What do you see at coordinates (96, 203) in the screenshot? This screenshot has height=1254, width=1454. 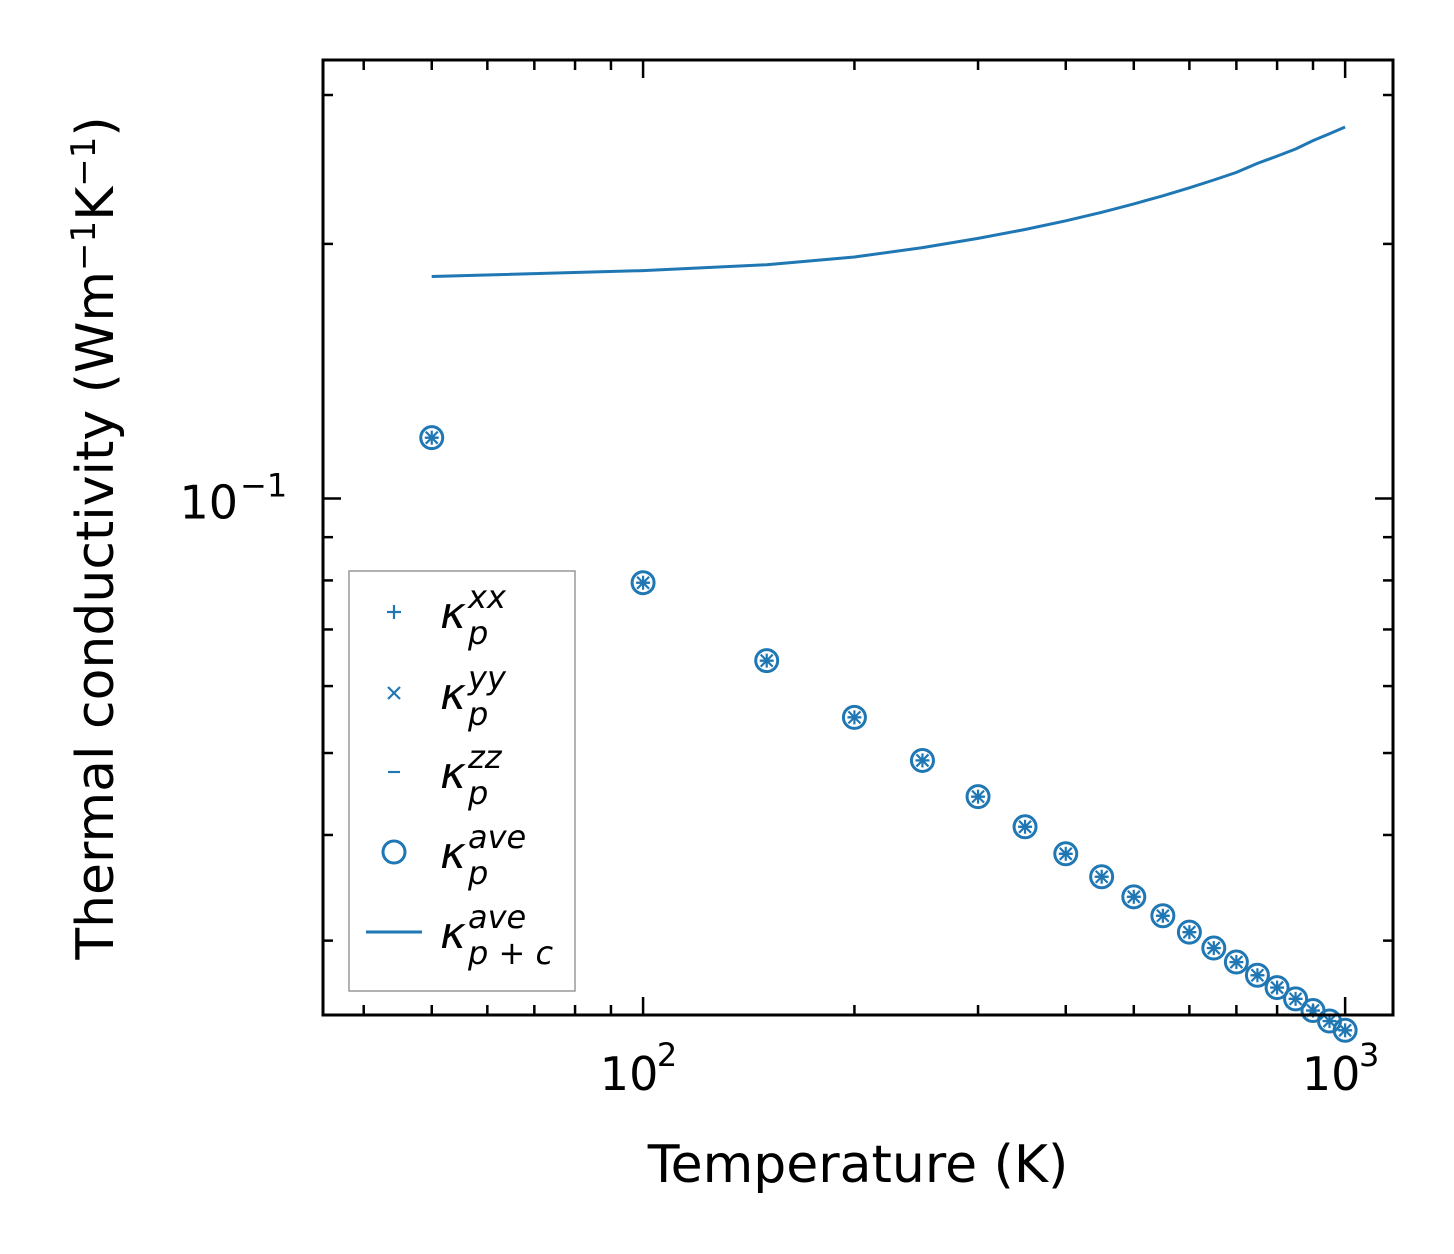 I see `y-axis-label-mid: K` at bounding box center [96, 203].